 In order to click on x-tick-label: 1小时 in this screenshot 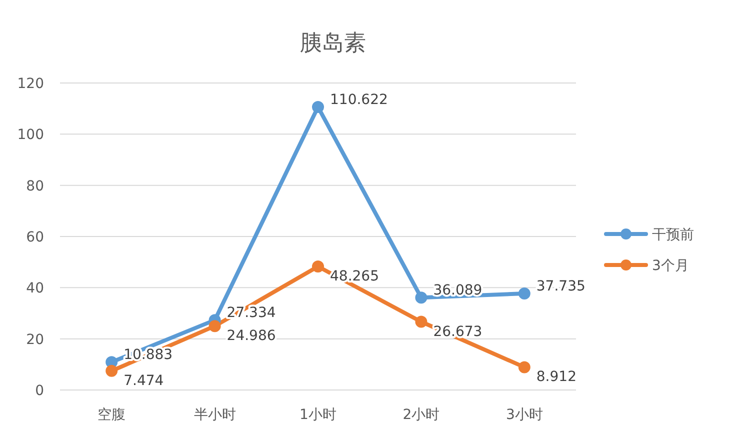, I will do `click(318, 415)`.